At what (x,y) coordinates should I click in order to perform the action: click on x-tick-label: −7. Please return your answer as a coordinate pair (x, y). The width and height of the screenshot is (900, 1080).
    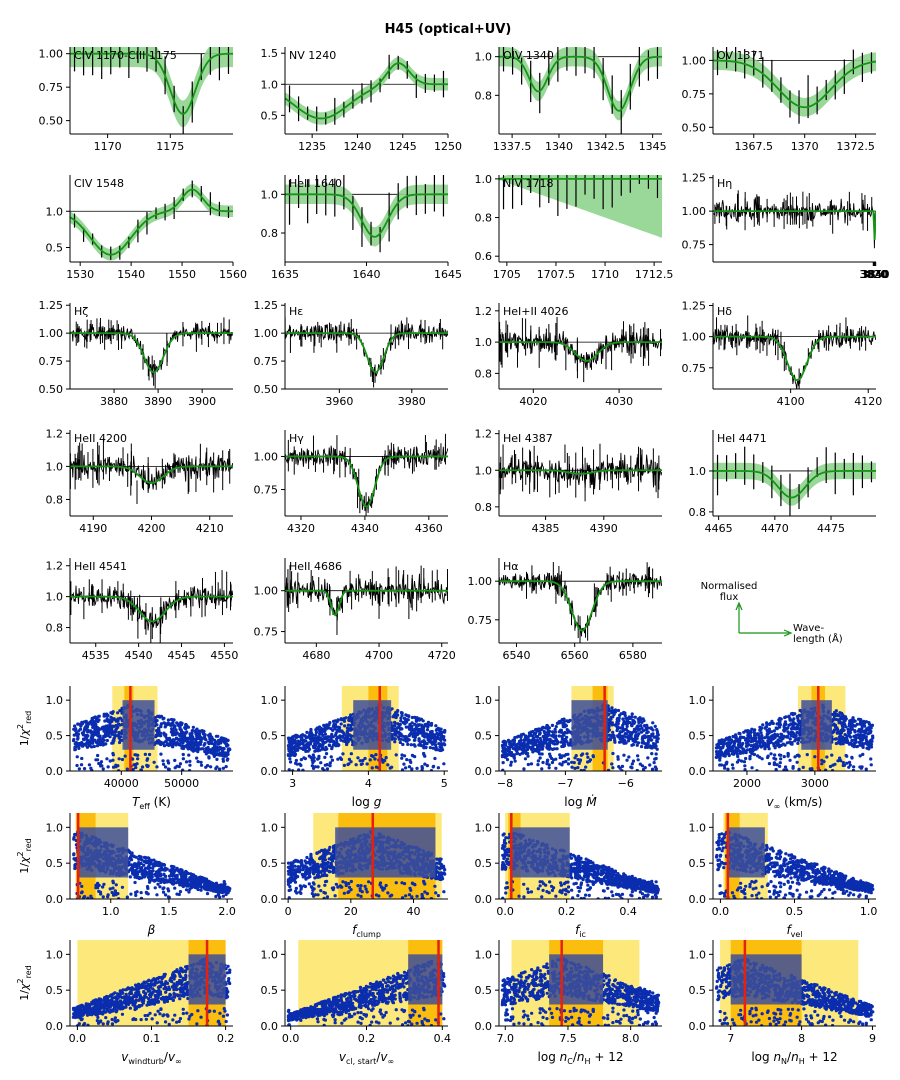
    Looking at the image, I should click on (565, 783).